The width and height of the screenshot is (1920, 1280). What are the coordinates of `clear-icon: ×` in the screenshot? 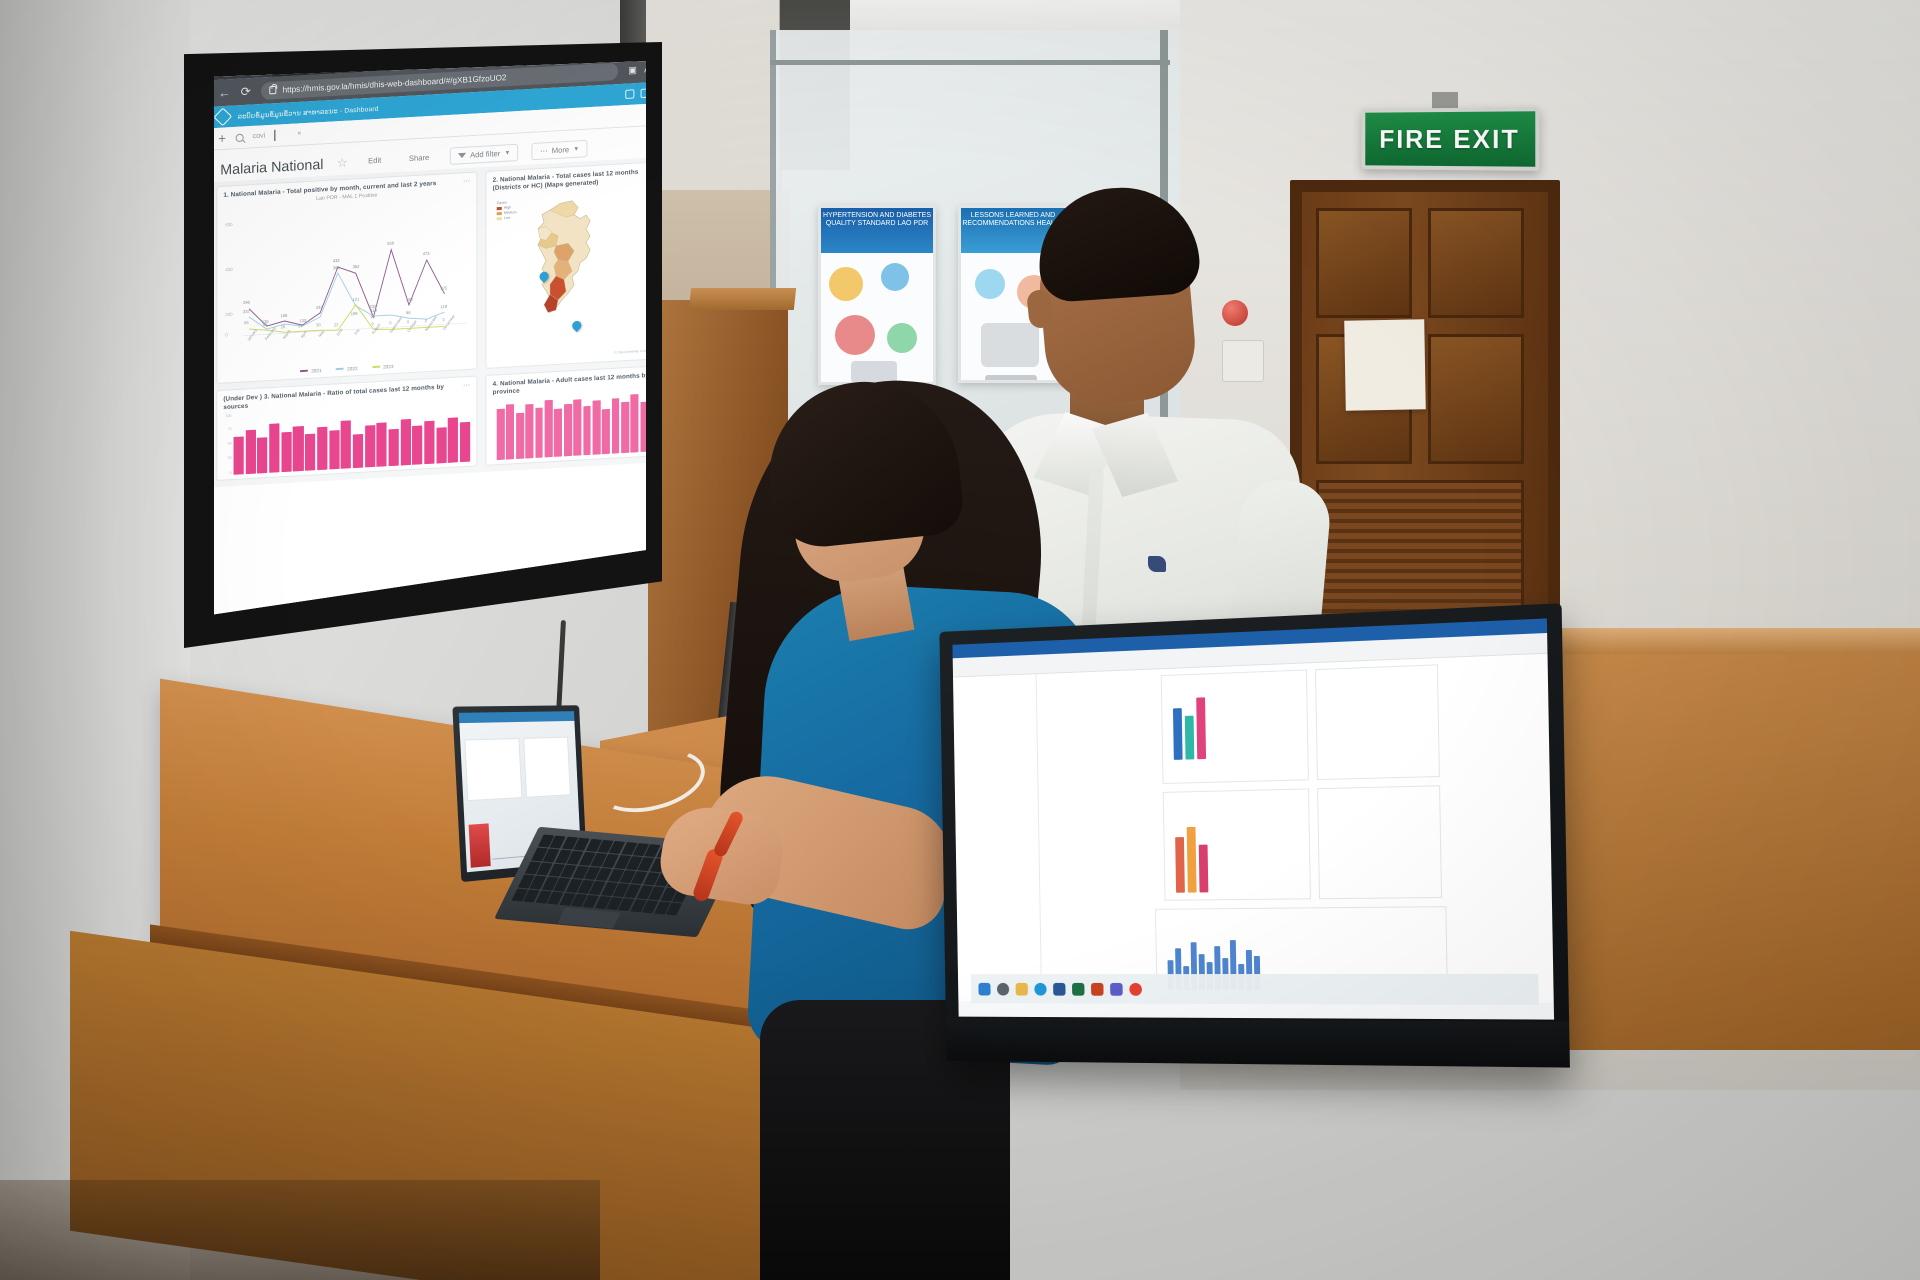 It's located at (299, 134).